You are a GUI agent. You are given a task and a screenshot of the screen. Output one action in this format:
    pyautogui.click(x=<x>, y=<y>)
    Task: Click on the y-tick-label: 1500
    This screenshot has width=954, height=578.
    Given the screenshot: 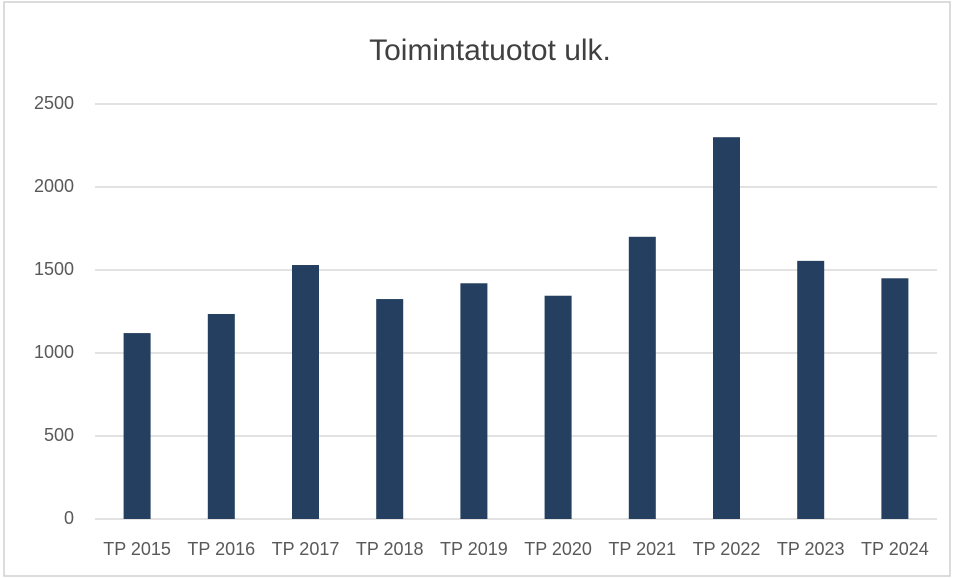 What is the action you would take?
    pyautogui.click(x=54, y=269)
    